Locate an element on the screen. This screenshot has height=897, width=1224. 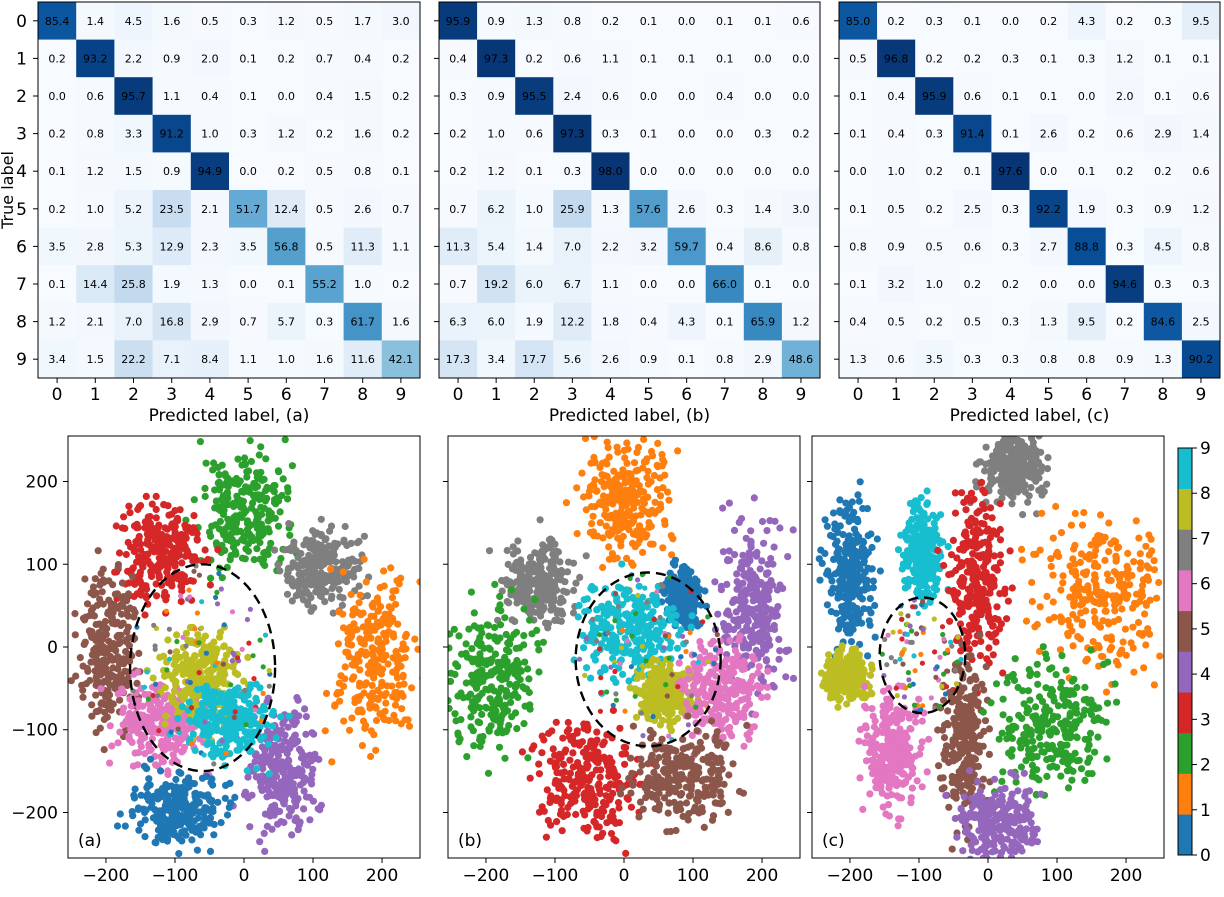
x-tick-label: 4 is located at coordinates (610, 395).